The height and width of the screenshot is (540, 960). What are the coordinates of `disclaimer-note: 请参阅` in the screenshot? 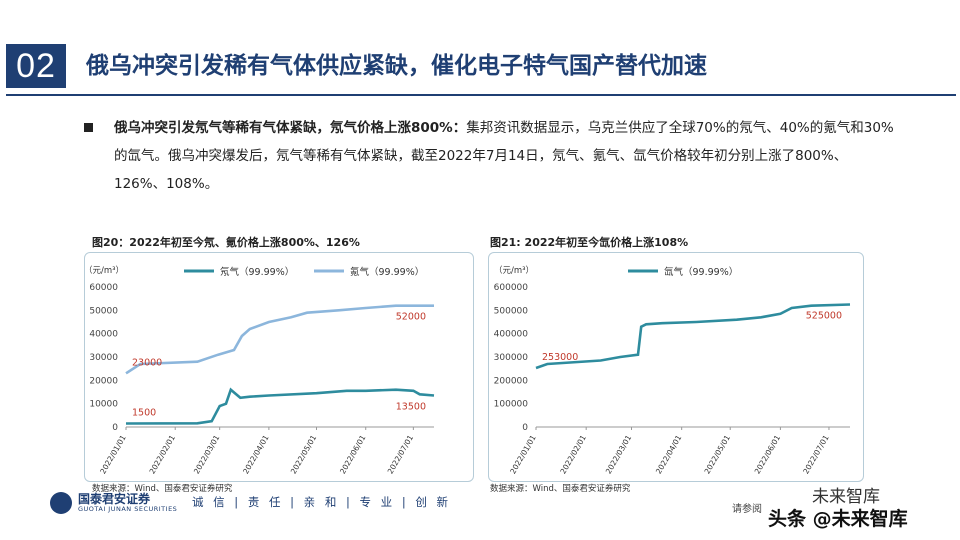 It's located at (747, 509).